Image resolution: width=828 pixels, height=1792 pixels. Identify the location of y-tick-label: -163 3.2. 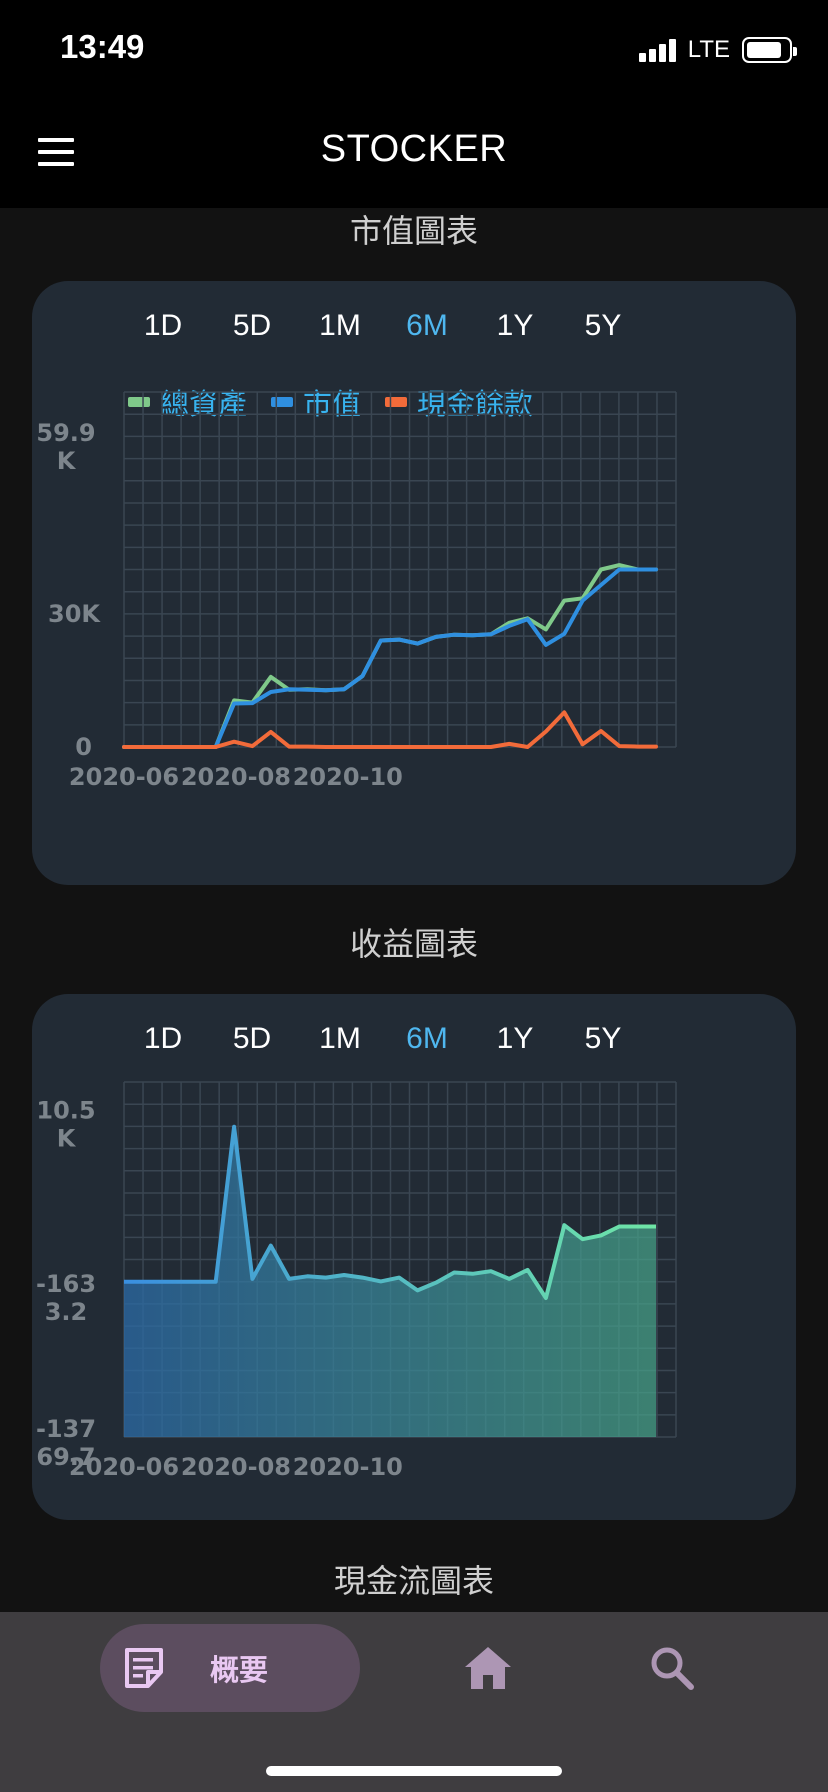
(66, 1298).